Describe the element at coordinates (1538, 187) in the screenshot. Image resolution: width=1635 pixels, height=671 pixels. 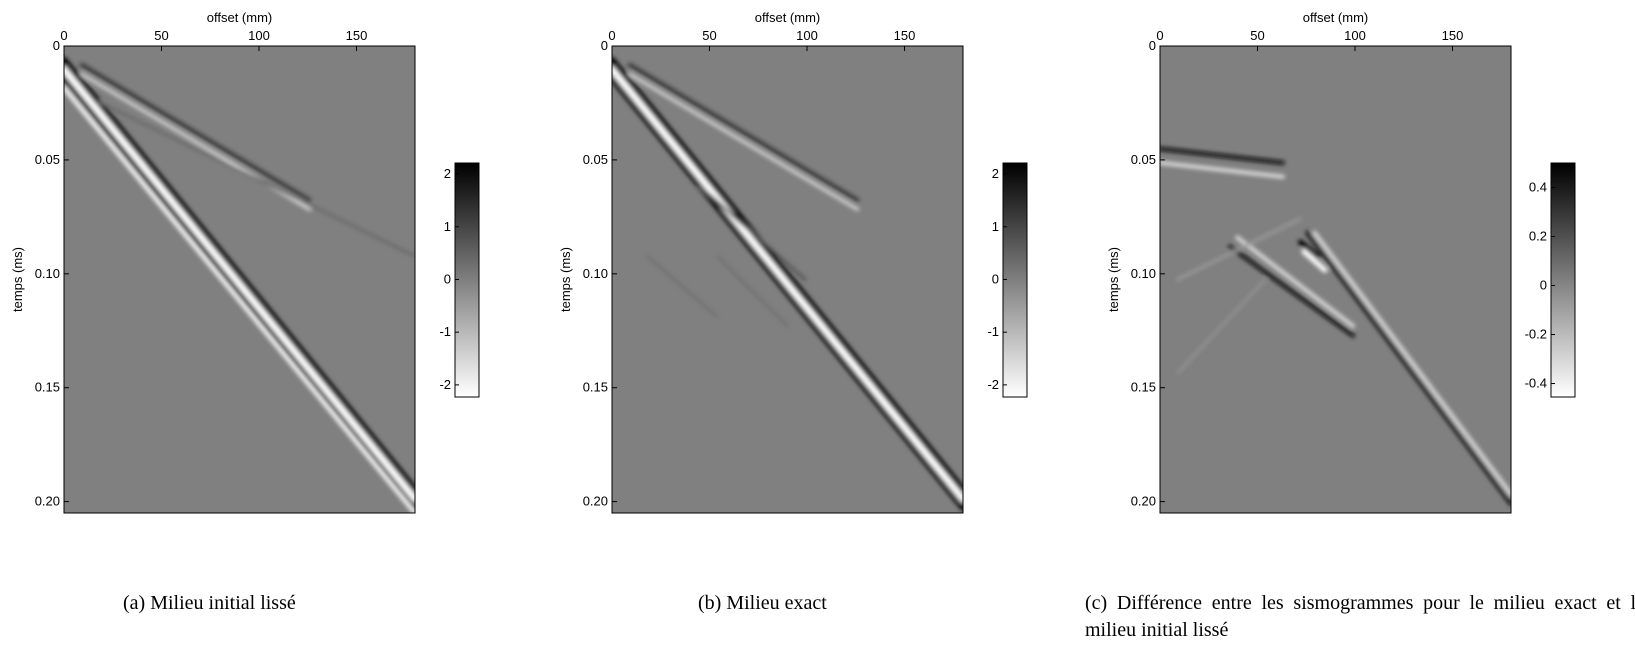
I see `colorbar-tick-label: 0.4` at that location.